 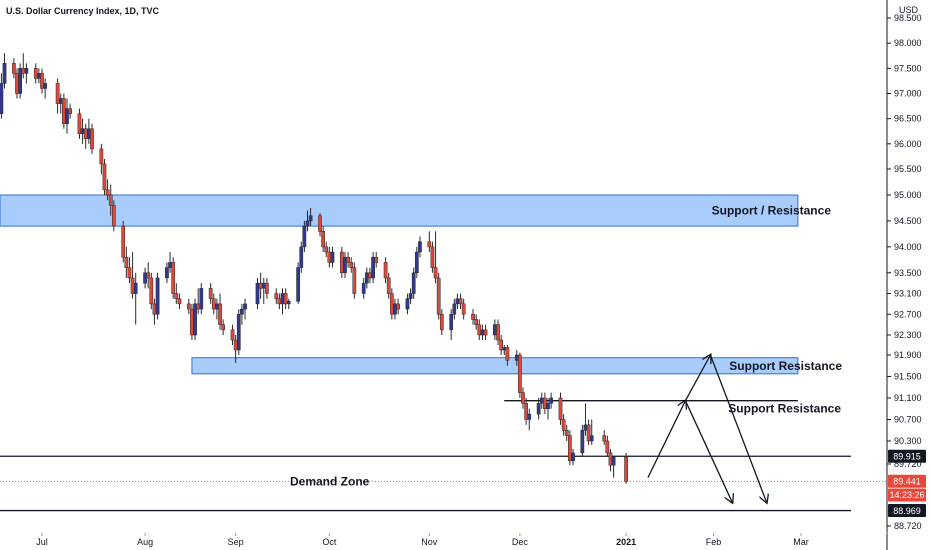 What do you see at coordinates (908, 43) in the screenshot?
I see `price-tick-label: 98.000` at bounding box center [908, 43].